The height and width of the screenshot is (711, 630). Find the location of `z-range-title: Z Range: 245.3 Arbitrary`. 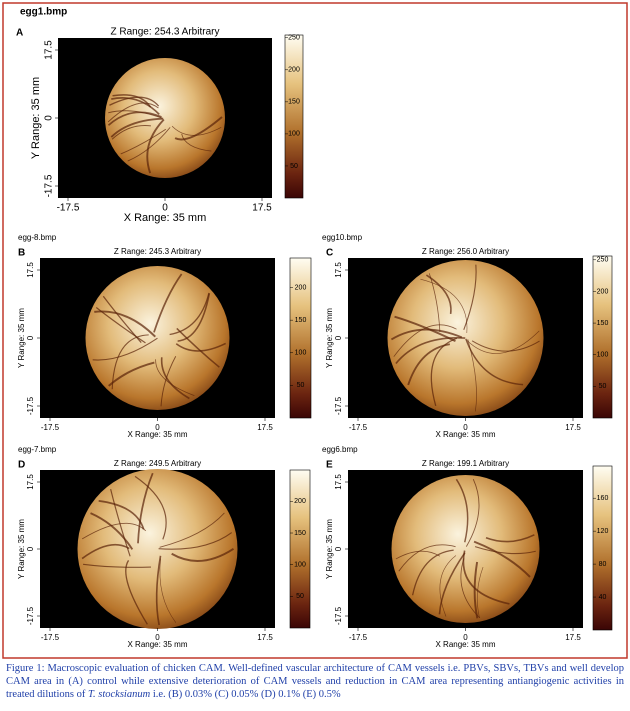

z-range-title: Z Range: 245.3 Arbitrary is located at coordinates (157, 251).